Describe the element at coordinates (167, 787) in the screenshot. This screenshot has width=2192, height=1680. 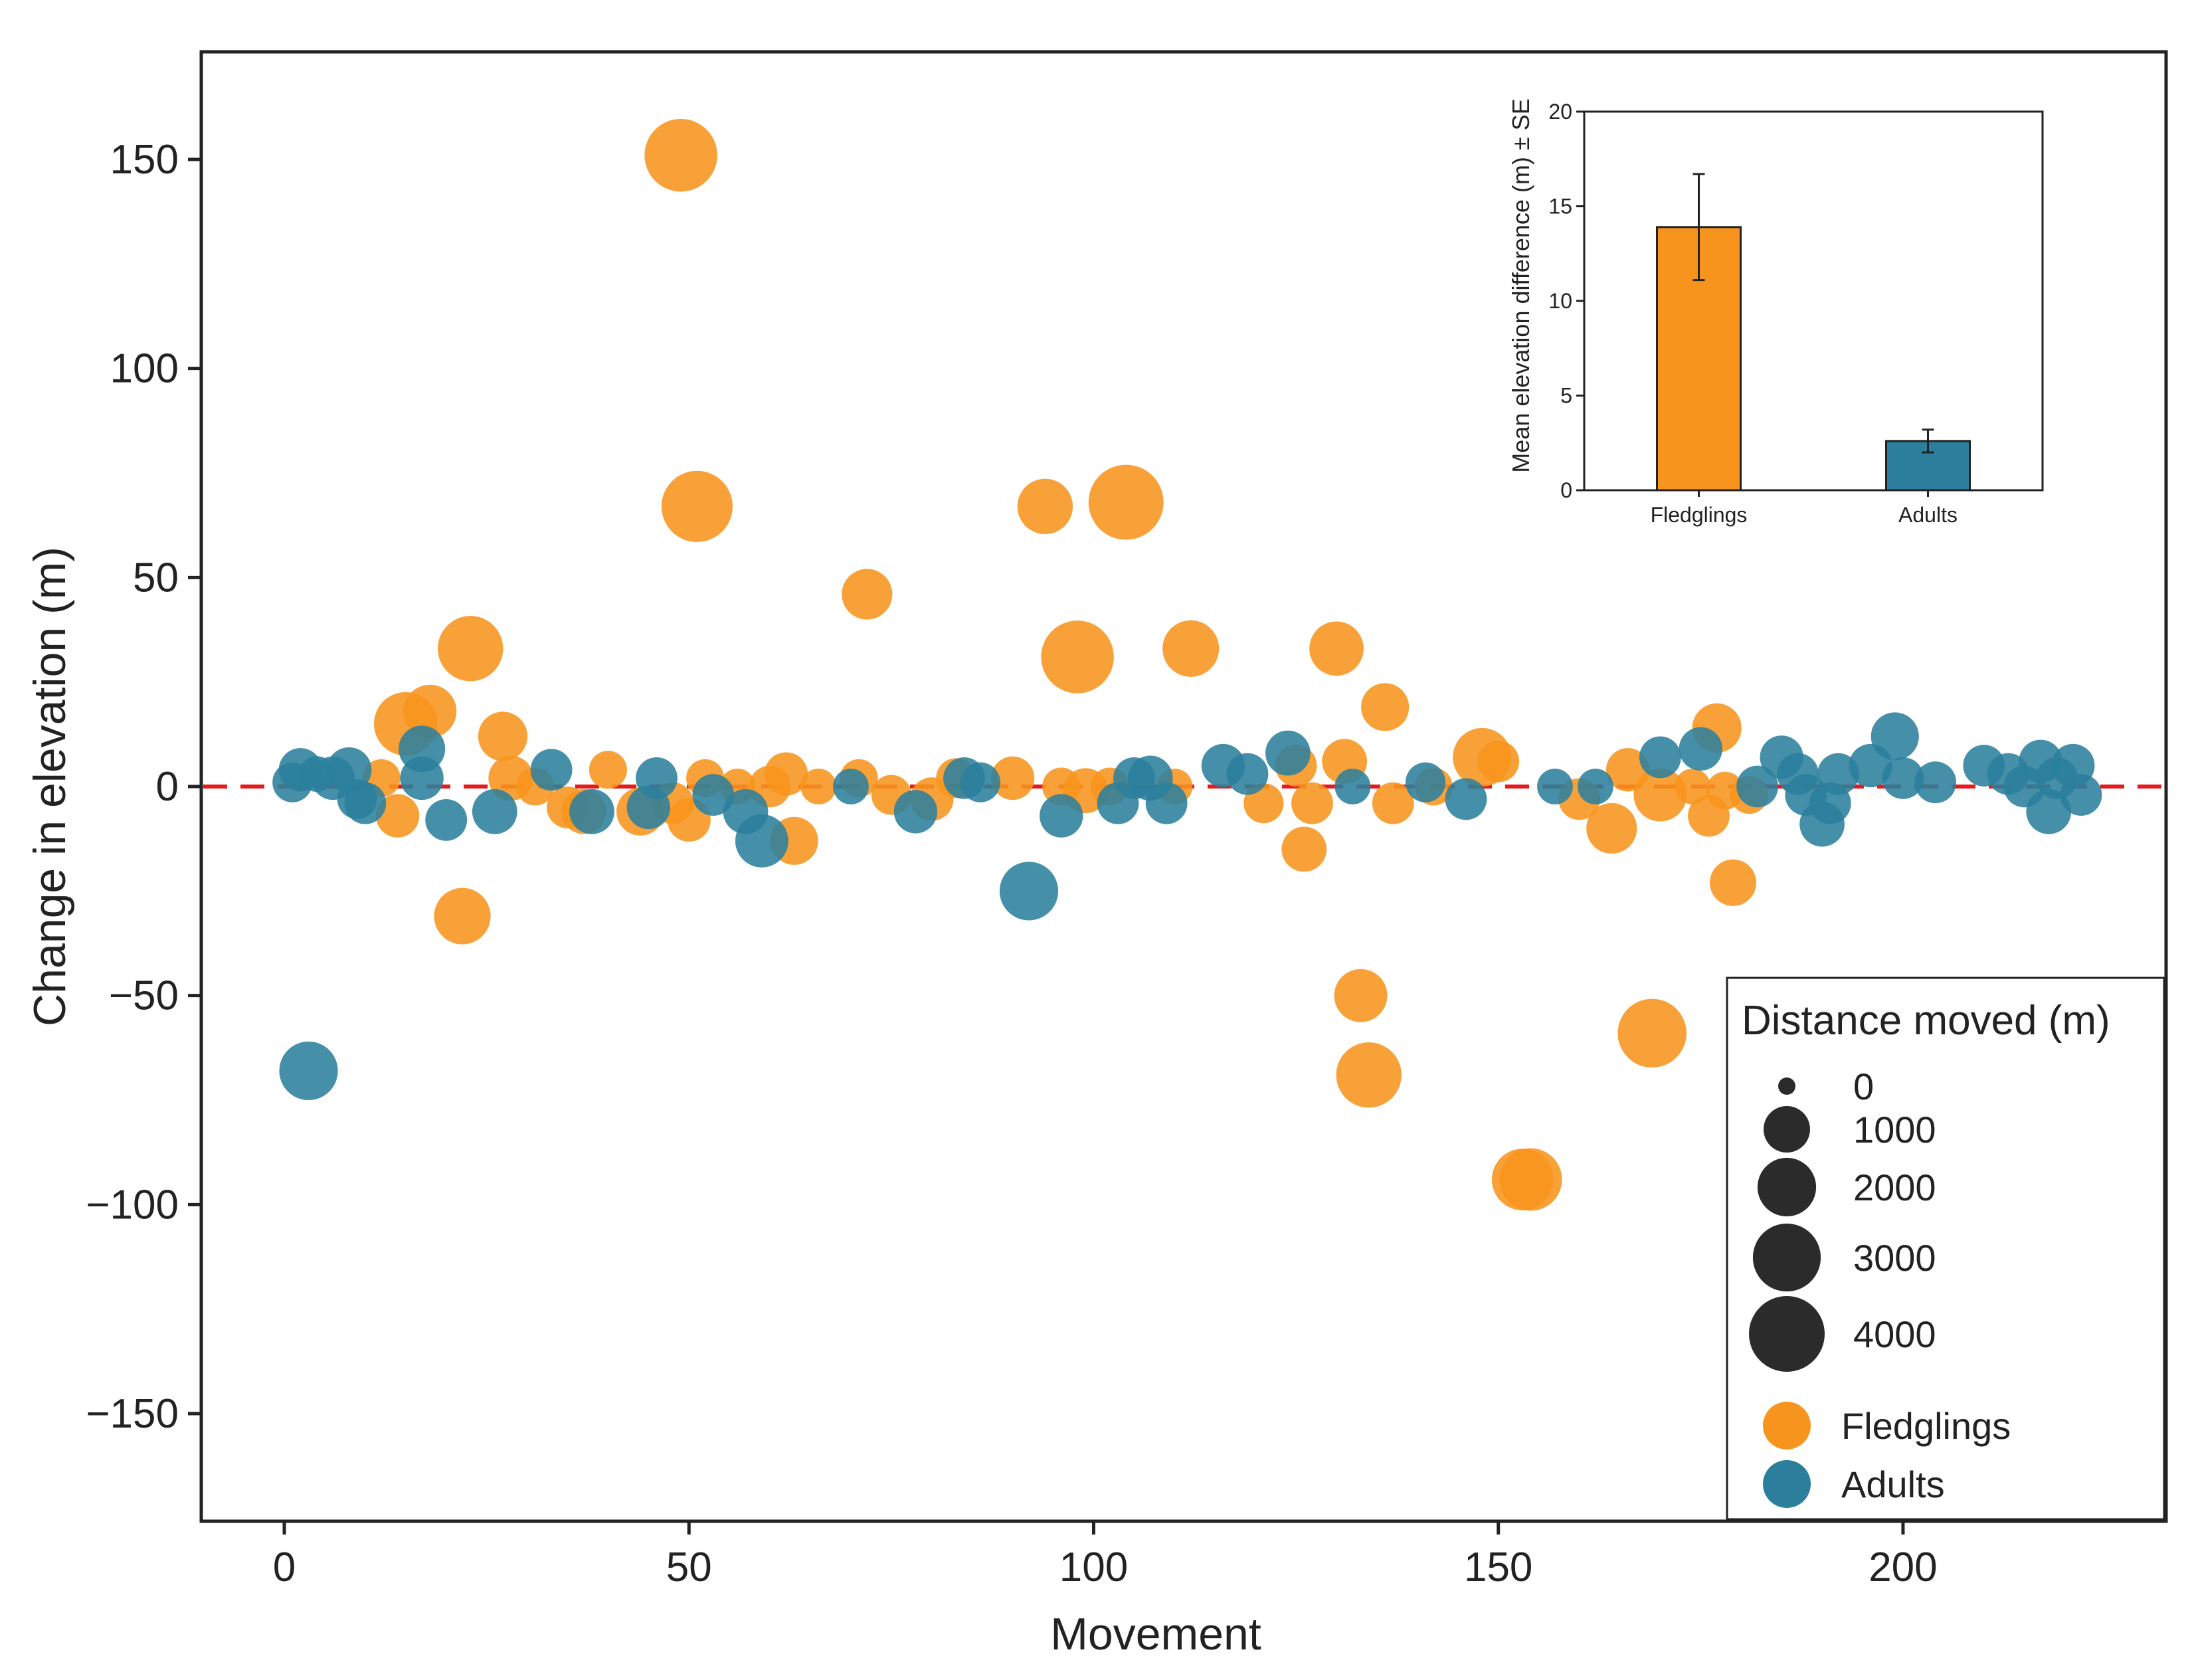
I see `y-tick-label: 0` at that location.